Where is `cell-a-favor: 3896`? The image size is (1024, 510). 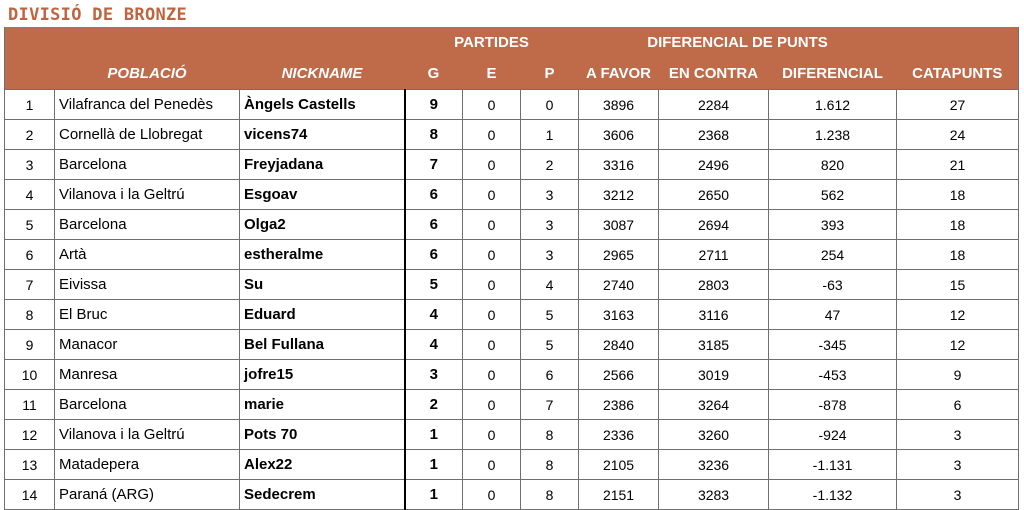 cell-a-favor: 3896 is located at coordinates (619, 104).